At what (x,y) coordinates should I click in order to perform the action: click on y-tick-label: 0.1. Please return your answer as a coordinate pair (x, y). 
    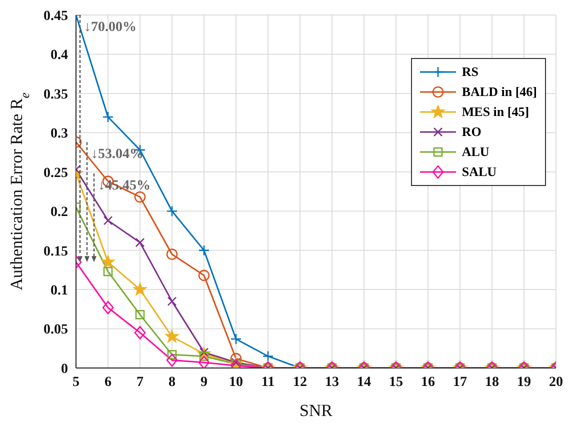
    Looking at the image, I should click on (59, 291).